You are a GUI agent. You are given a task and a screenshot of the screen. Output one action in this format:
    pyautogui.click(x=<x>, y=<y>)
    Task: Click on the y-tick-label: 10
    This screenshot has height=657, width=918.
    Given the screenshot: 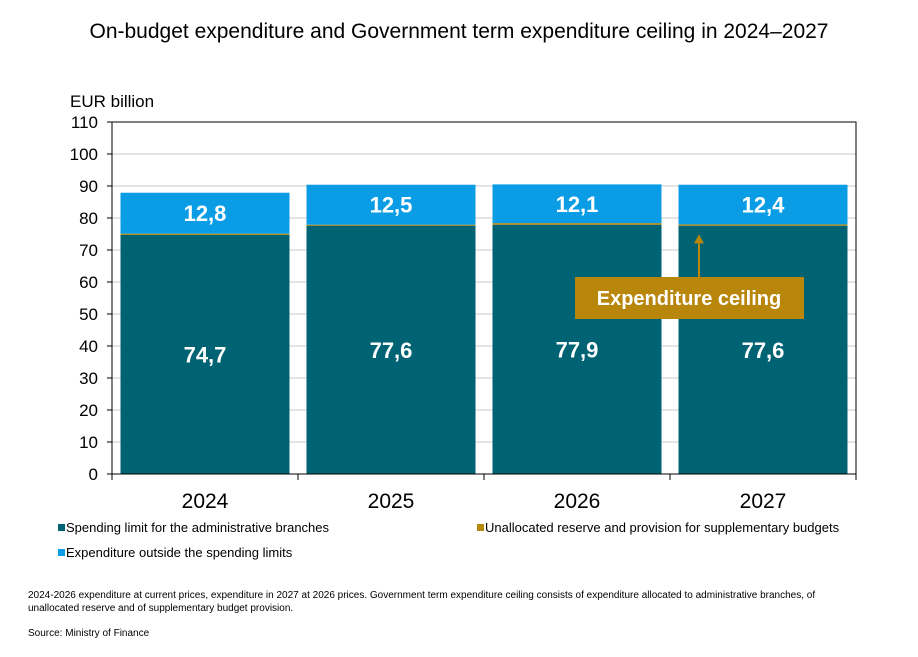 What is the action you would take?
    pyautogui.click(x=88, y=442)
    